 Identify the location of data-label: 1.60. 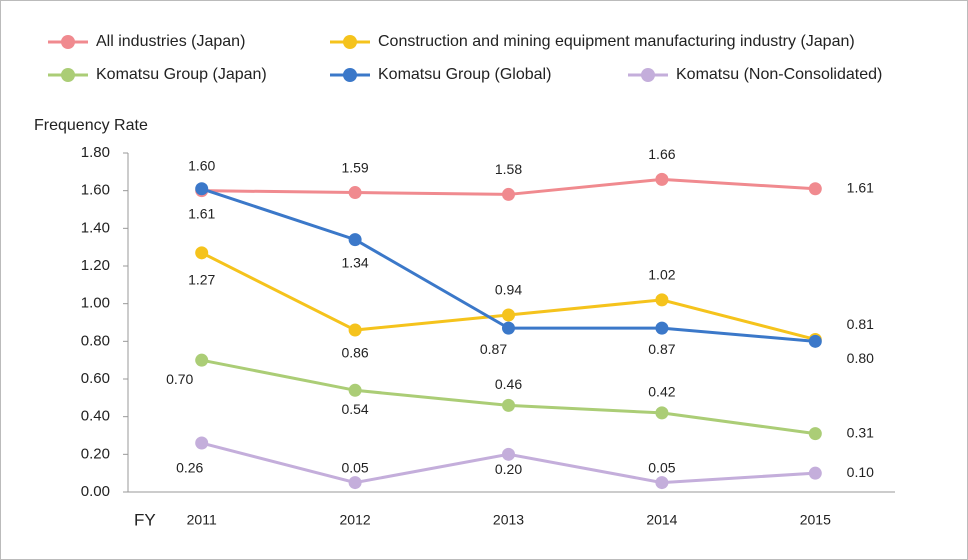
(201, 165).